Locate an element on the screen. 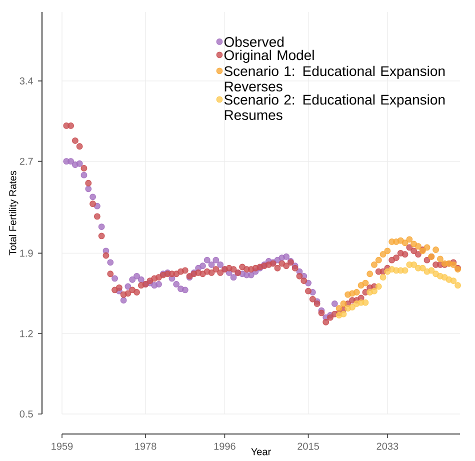 The height and width of the screenshot is (461, 475). x-tick-label: 1959 is located at coordinates (62, 446).